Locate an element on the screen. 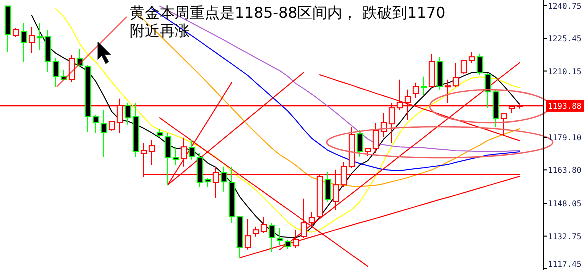  y-tick-label: 1240.75 is located at coordinates (565, 6).